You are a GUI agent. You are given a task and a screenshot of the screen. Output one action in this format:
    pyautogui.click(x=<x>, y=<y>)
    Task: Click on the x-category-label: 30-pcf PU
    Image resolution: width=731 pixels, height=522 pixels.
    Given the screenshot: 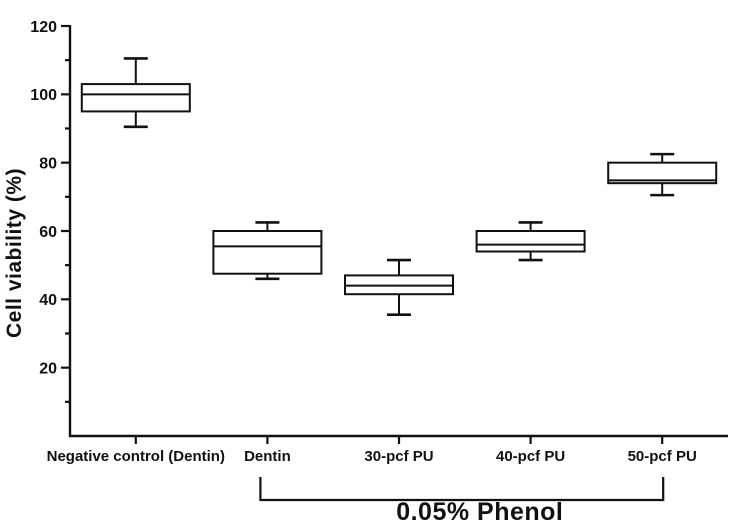 What is the action you would take?
    pyautogui.click(x=398, y=456)
    